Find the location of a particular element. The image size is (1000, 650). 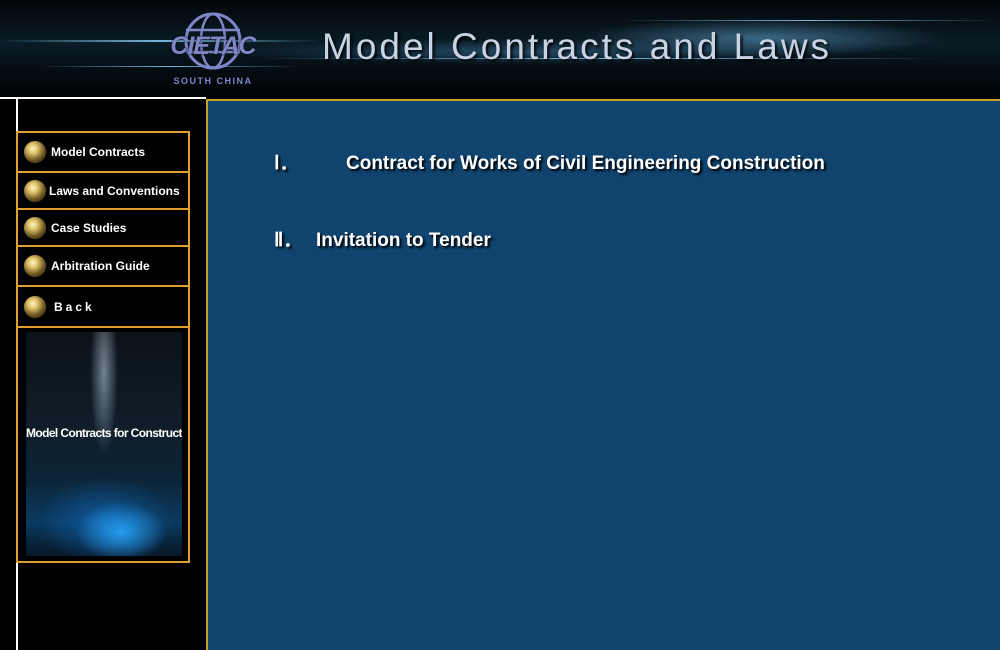

sidebar-item-back: Back is located at coordinates (103, 305).